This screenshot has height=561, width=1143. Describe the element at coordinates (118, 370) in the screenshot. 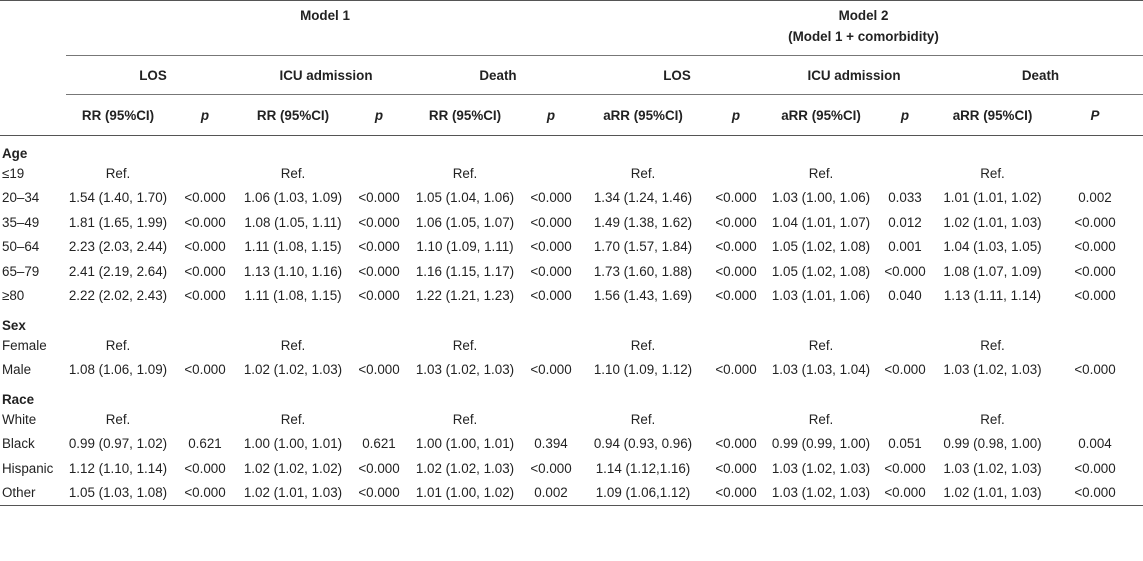

I see `estimate-cell: 1.08 (1.06, 1.09)` at that location.